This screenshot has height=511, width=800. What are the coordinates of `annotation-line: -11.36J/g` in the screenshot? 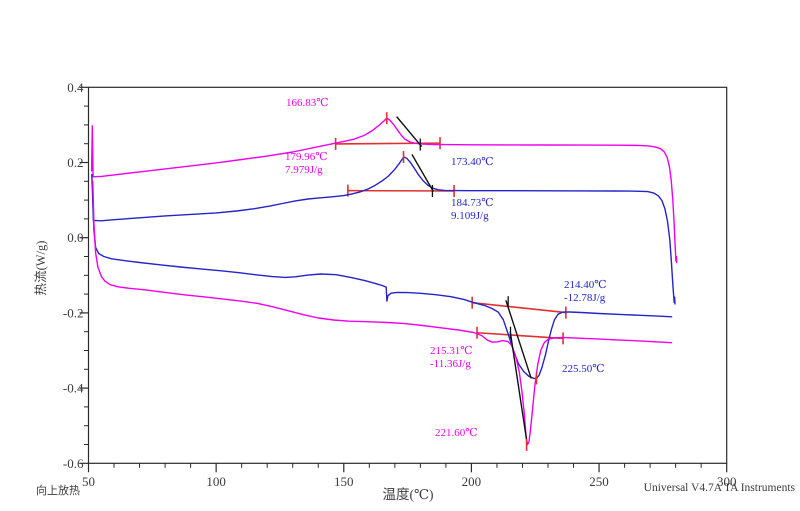 It's located at (450, 363).